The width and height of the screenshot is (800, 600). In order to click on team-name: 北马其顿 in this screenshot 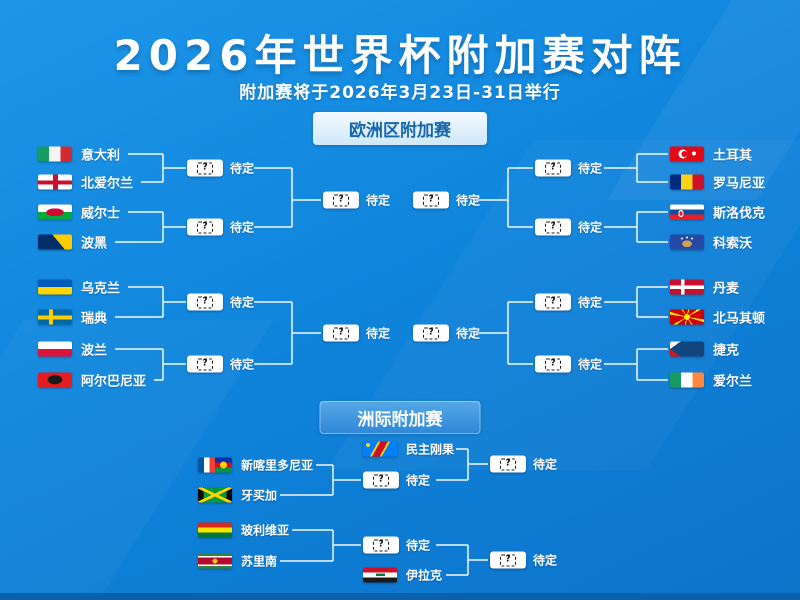, I will do `click(739, 319)`.